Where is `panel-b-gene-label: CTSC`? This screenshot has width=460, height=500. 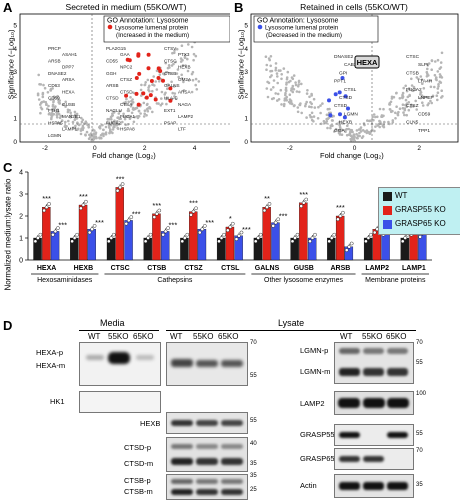
panel-b-gene-label: CTSC is located at coordinates (413, 57).